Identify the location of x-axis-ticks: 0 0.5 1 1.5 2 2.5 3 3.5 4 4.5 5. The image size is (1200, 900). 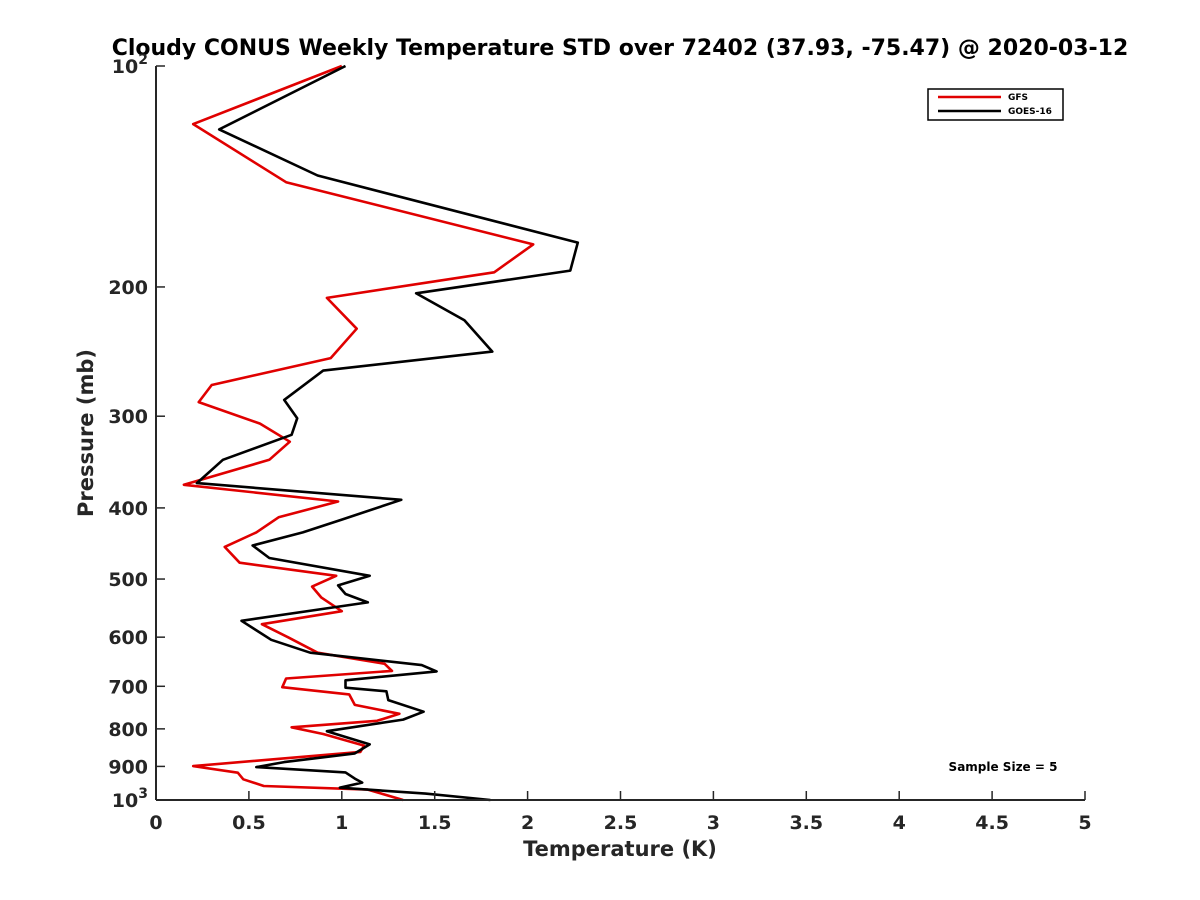
(620, 812).